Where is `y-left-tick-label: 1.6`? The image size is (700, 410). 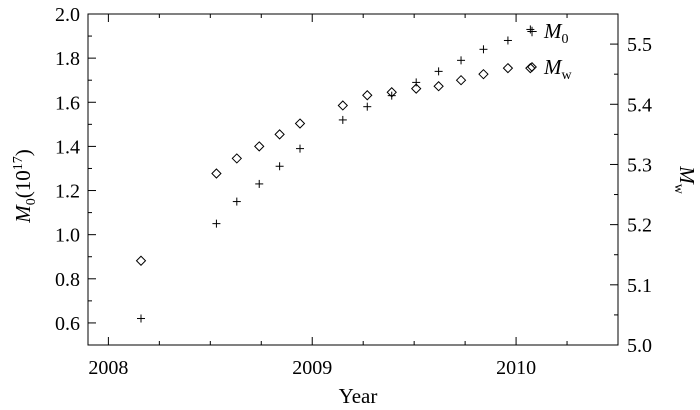
y-left-tick-label: 1.6 is located at coordinates (67, 103).